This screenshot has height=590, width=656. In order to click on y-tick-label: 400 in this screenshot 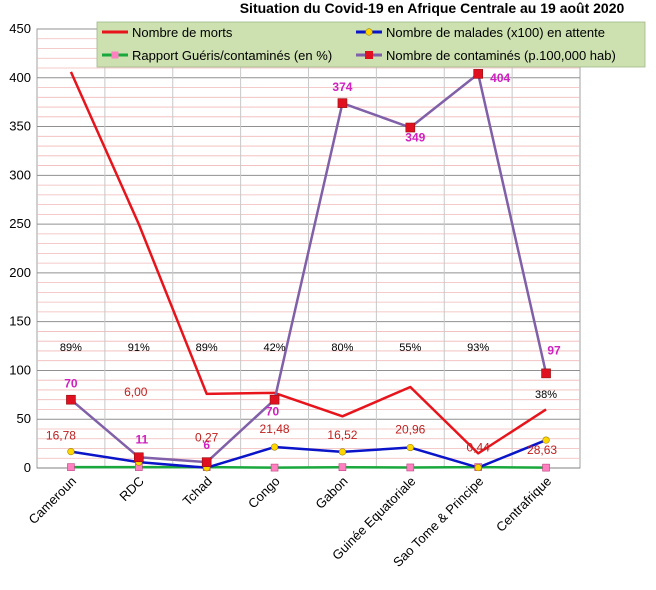, I will do `click(20, 77)`.